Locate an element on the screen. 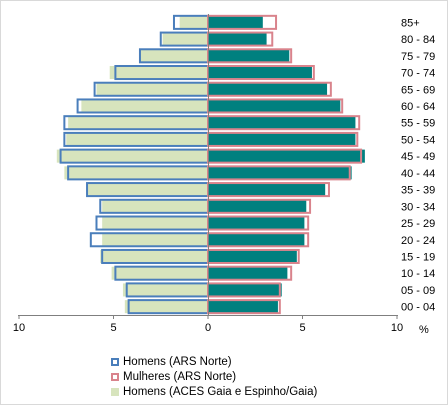  category-label: 10 - 14 is located at coordinates (418, 274).